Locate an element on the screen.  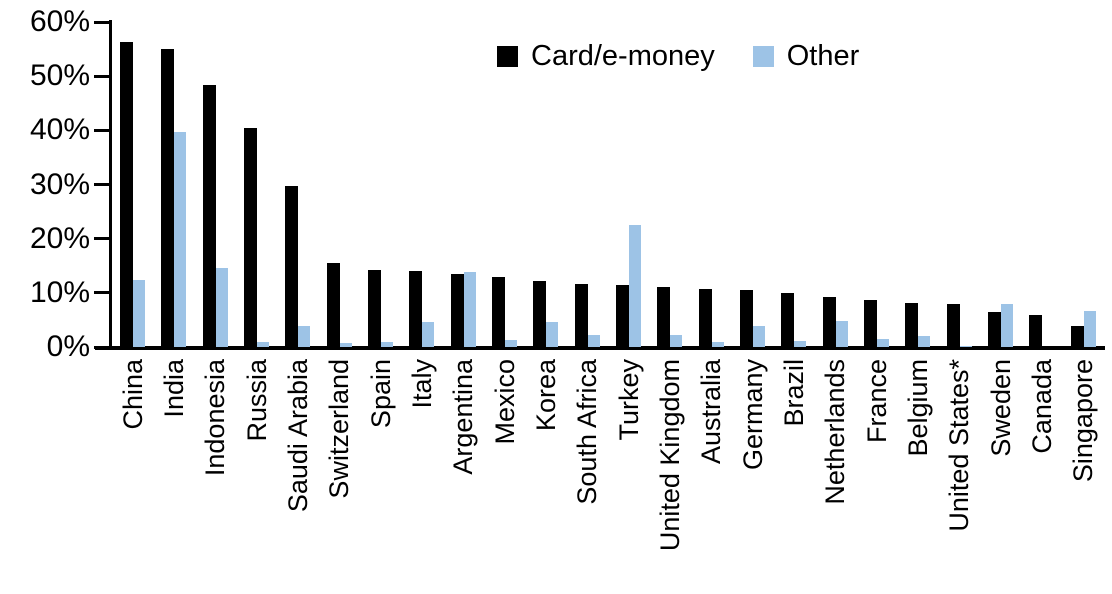
x-label-cell: United Kingdom is located at coordinates (669, 475).